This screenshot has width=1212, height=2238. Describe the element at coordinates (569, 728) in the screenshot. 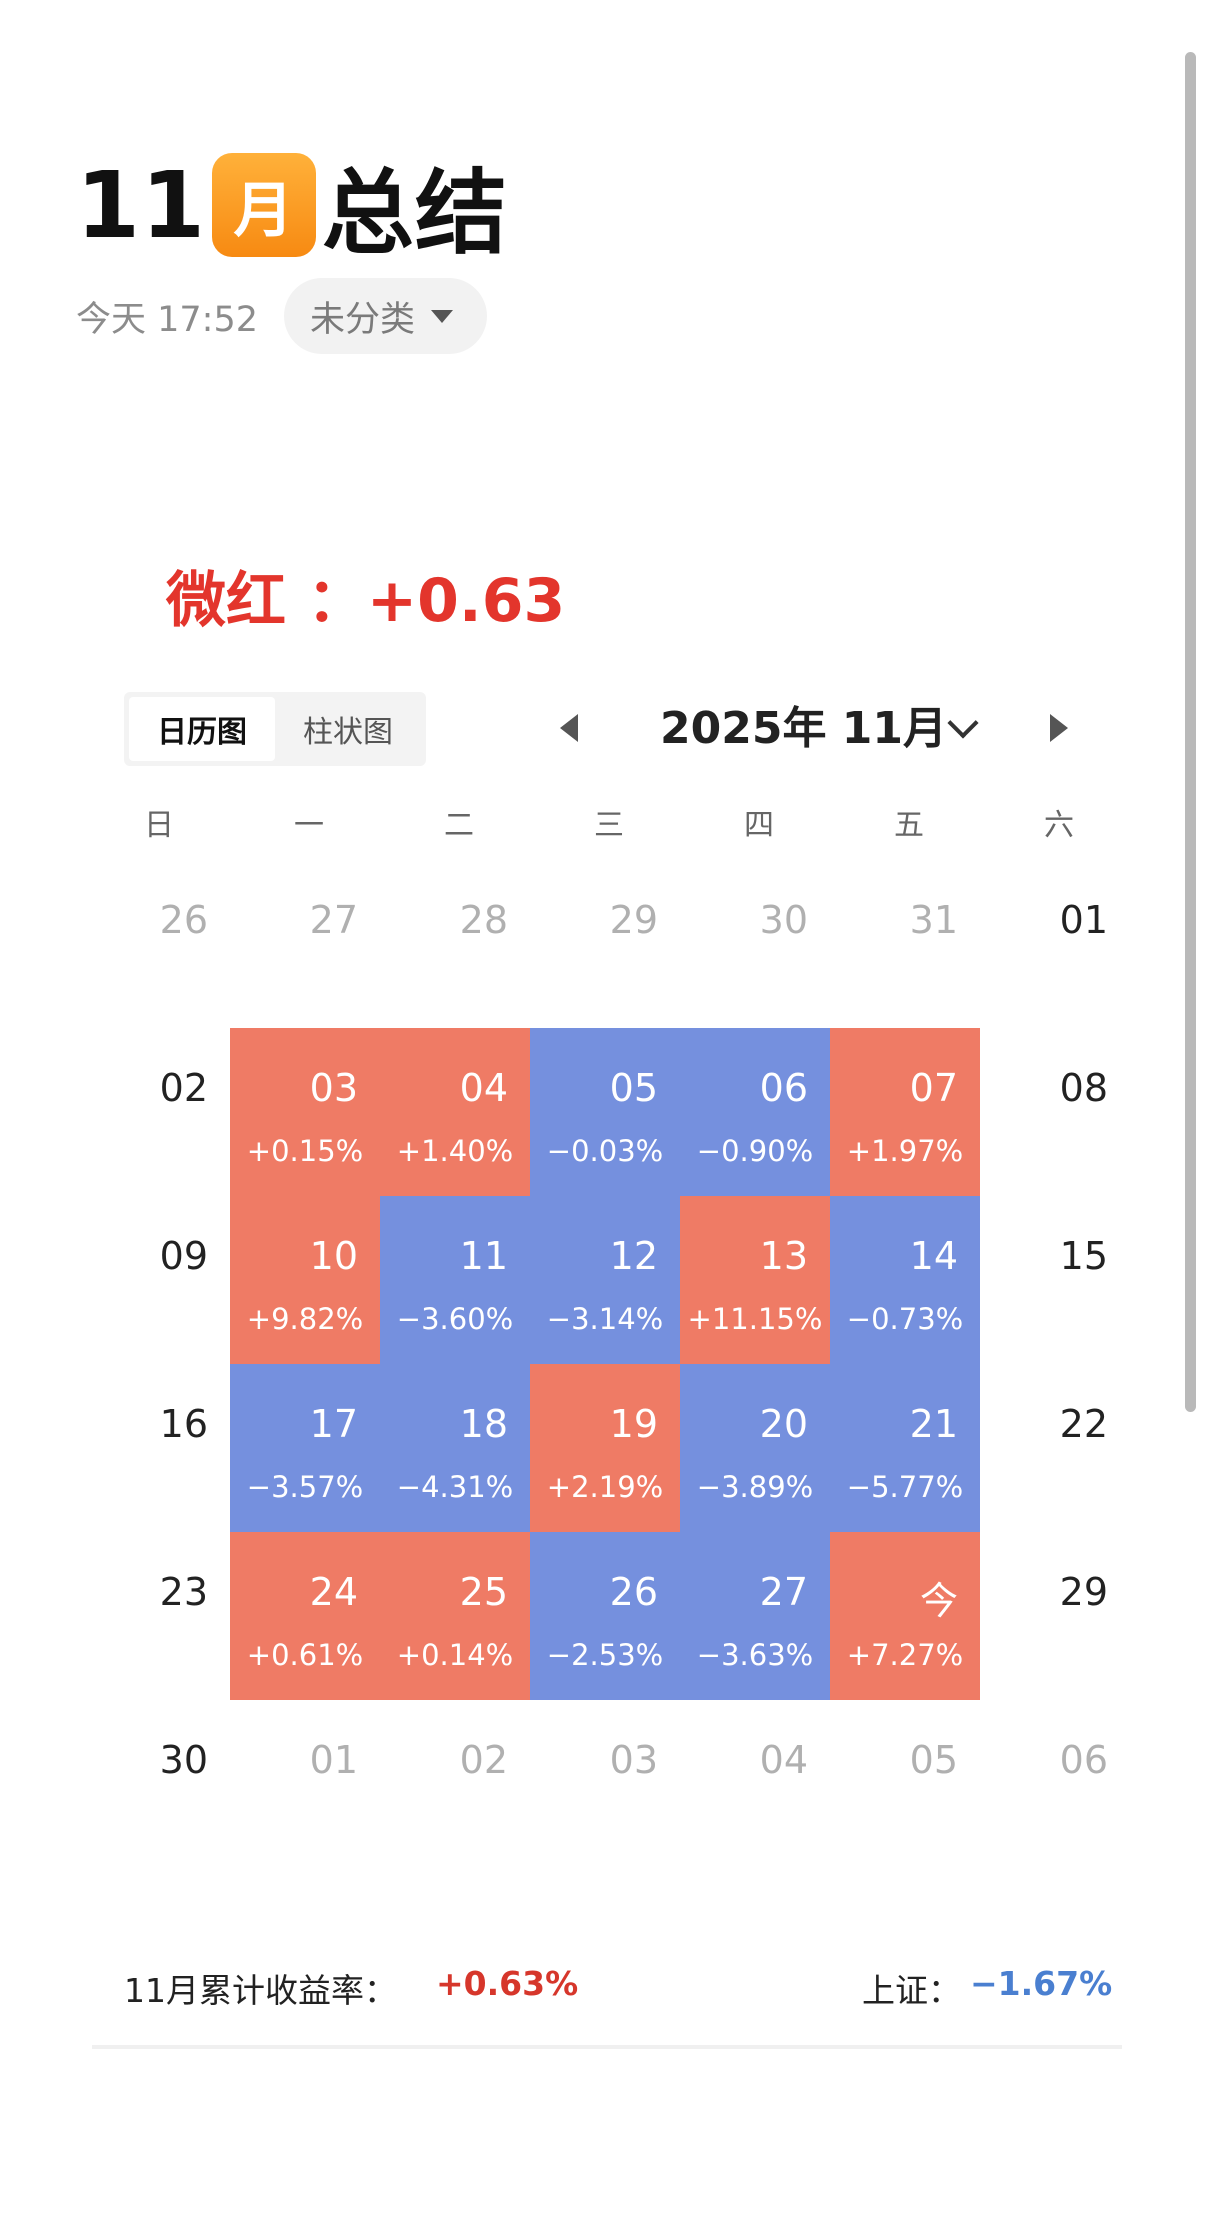

I see `prev-month-icon` at that location.